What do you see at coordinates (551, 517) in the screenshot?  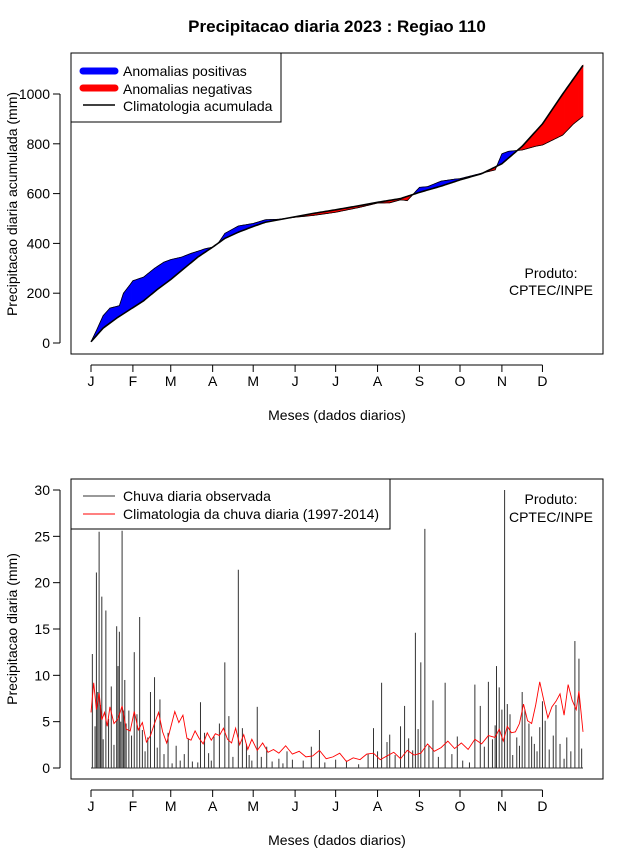 I see `annotation-source-bottom: CPTEC/INPE` at bounding box center [551, 517].